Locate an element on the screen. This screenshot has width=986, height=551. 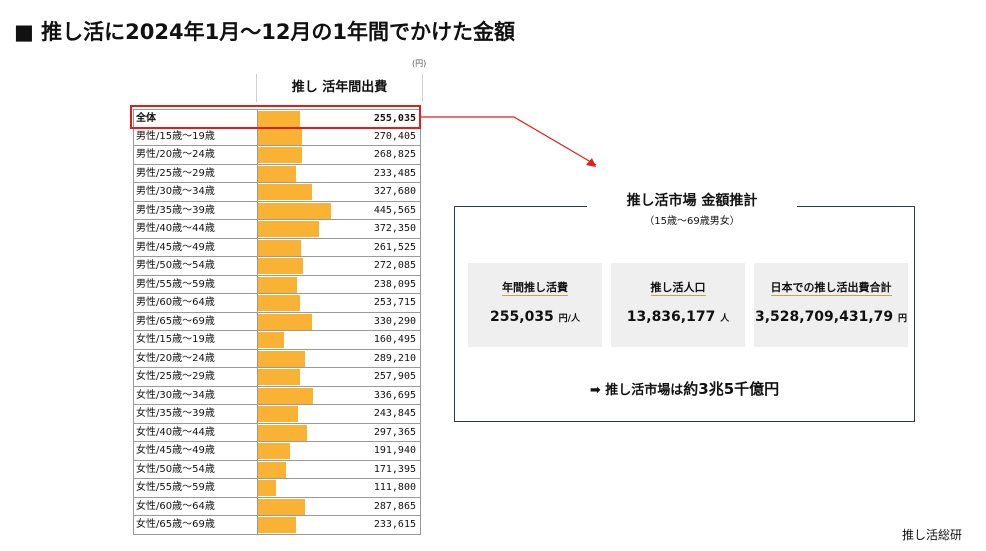
table-row: 男性/40歳～44歳 372,350 is located at coordinates (277, 229).